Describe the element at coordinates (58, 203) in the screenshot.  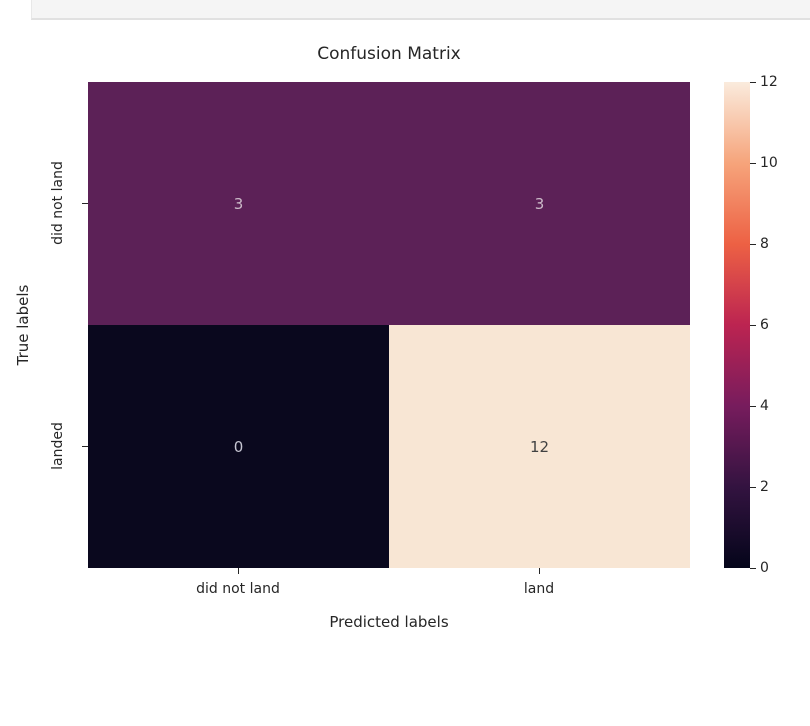
I see `y-tick-label-did-not-land: did not land` at that location.